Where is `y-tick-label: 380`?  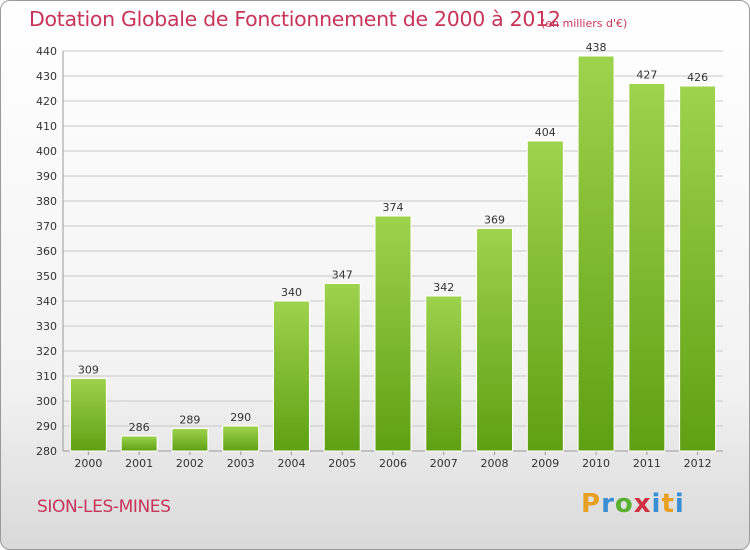
y-tick-label: 380 is located at coordinates (46, 201).